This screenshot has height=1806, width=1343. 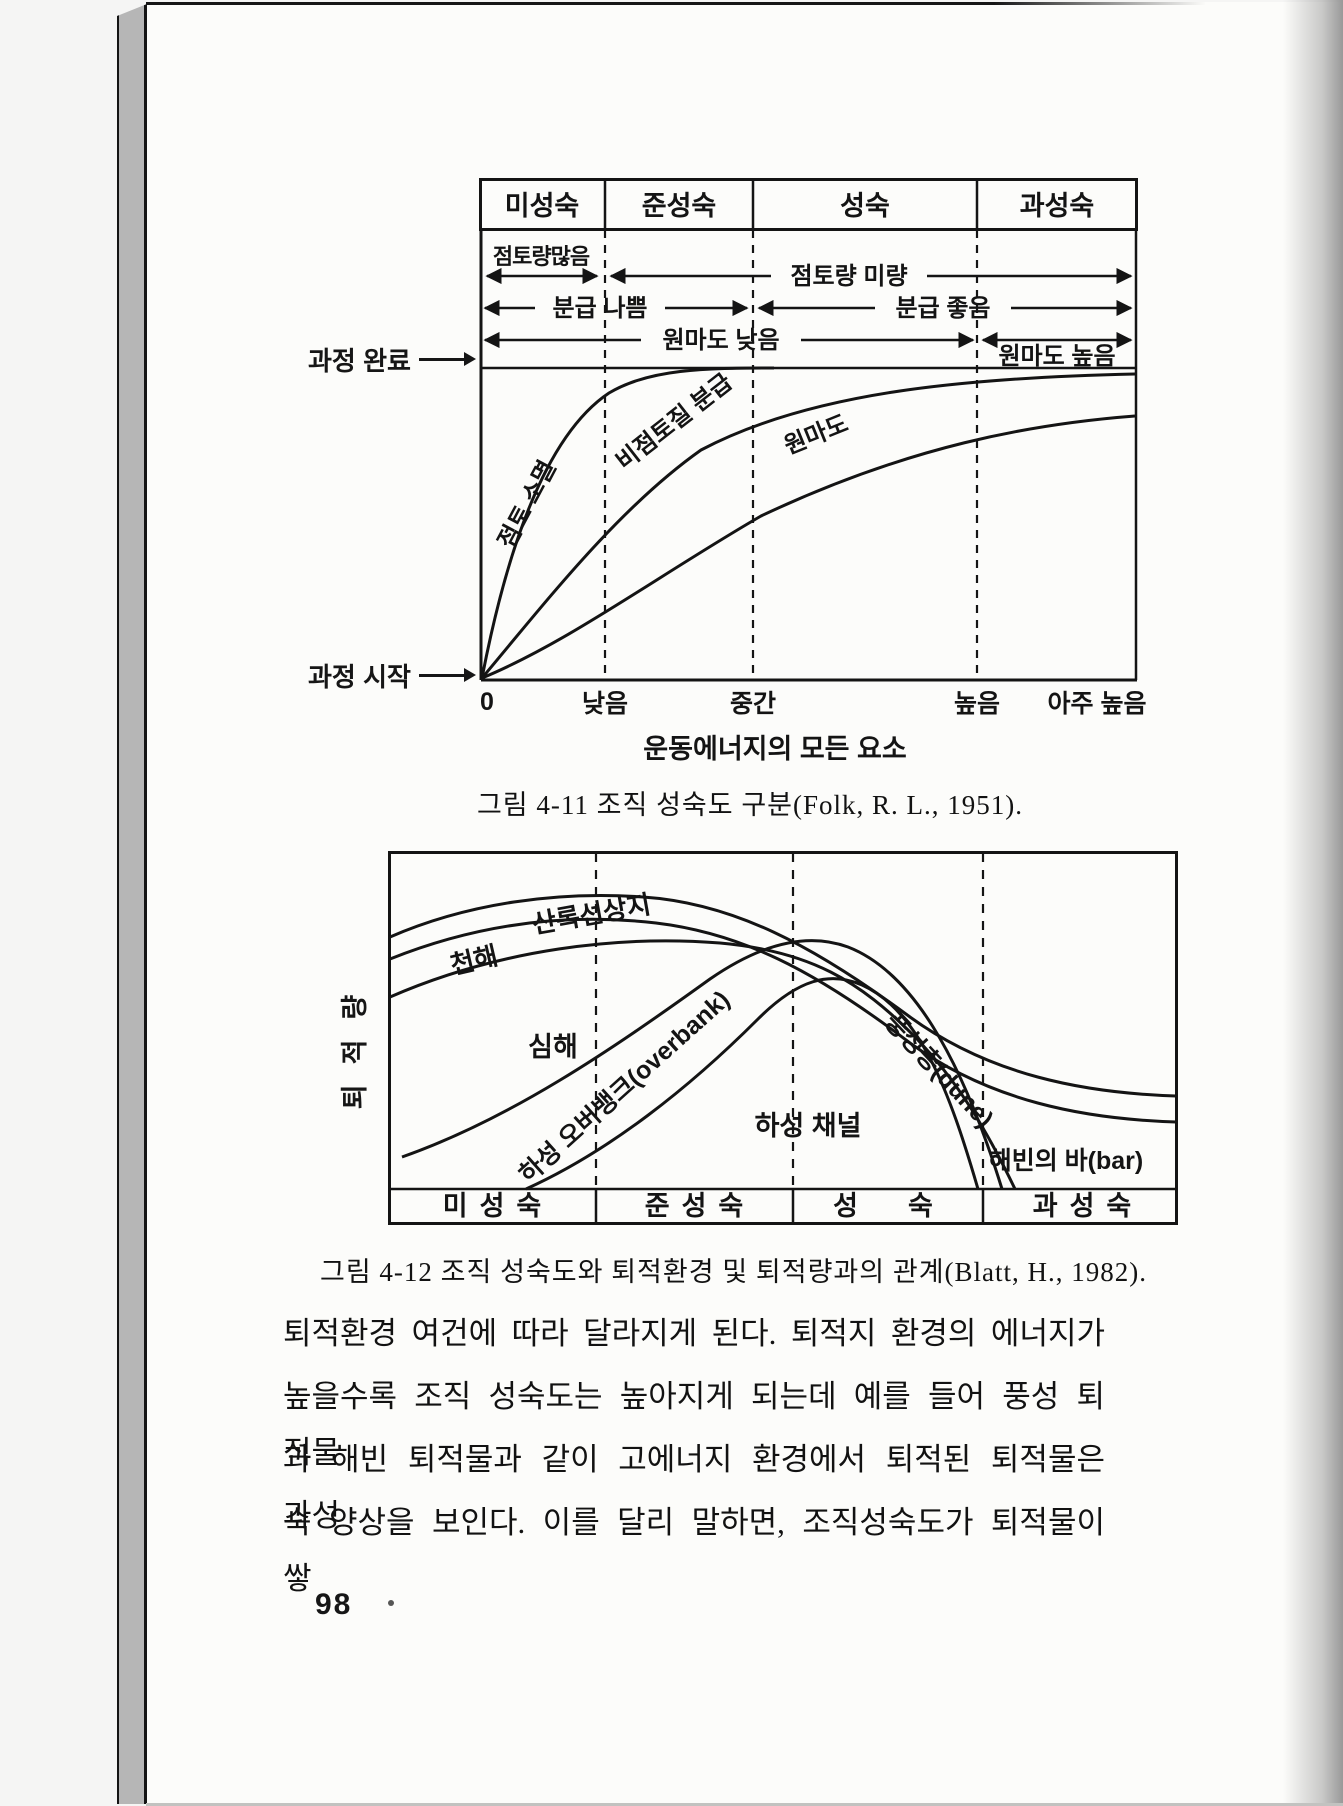 I want to click on header-supermature: 과성숙, so click(x=1057, y=206).